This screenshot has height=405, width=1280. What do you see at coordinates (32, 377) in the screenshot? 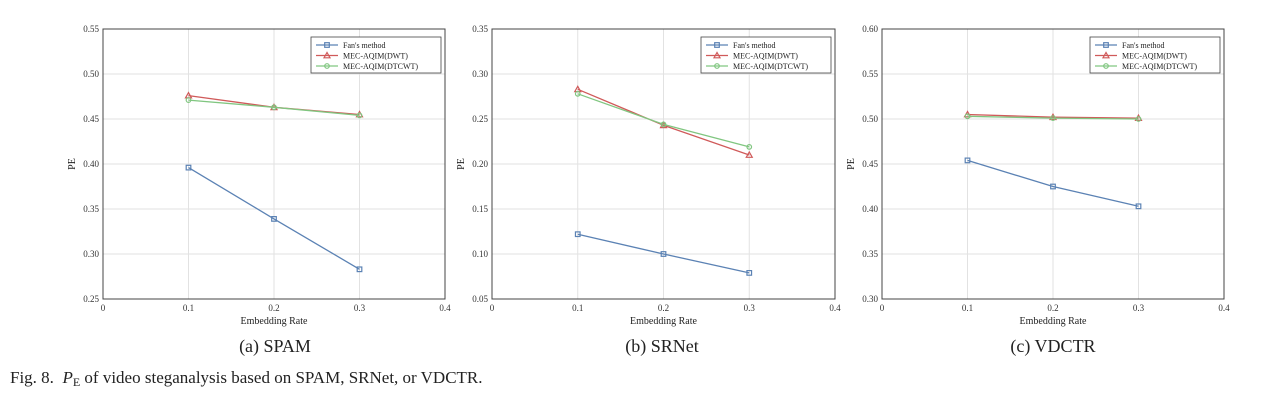
I see `figure-caption-prefix: Fig. 8.` at bounding box center [32, 377].